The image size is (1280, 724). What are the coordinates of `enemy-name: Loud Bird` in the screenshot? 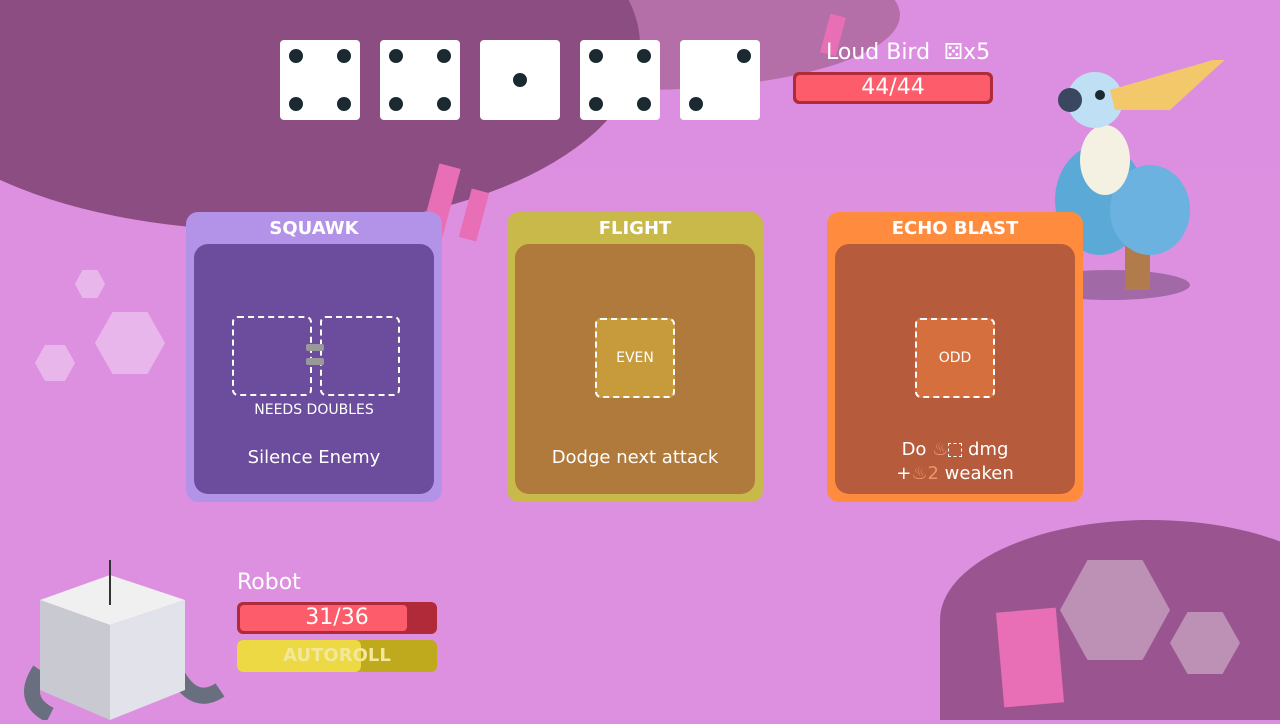 It's located at (878, 52).